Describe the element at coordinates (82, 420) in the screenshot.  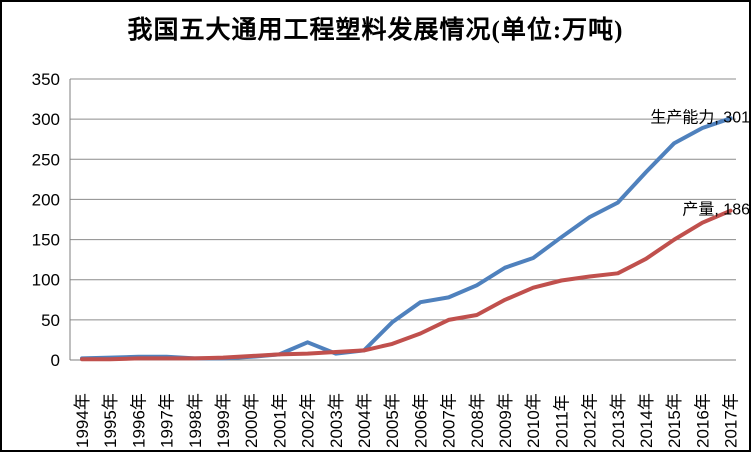
I see `x-tick-label: 1994年` at that location.